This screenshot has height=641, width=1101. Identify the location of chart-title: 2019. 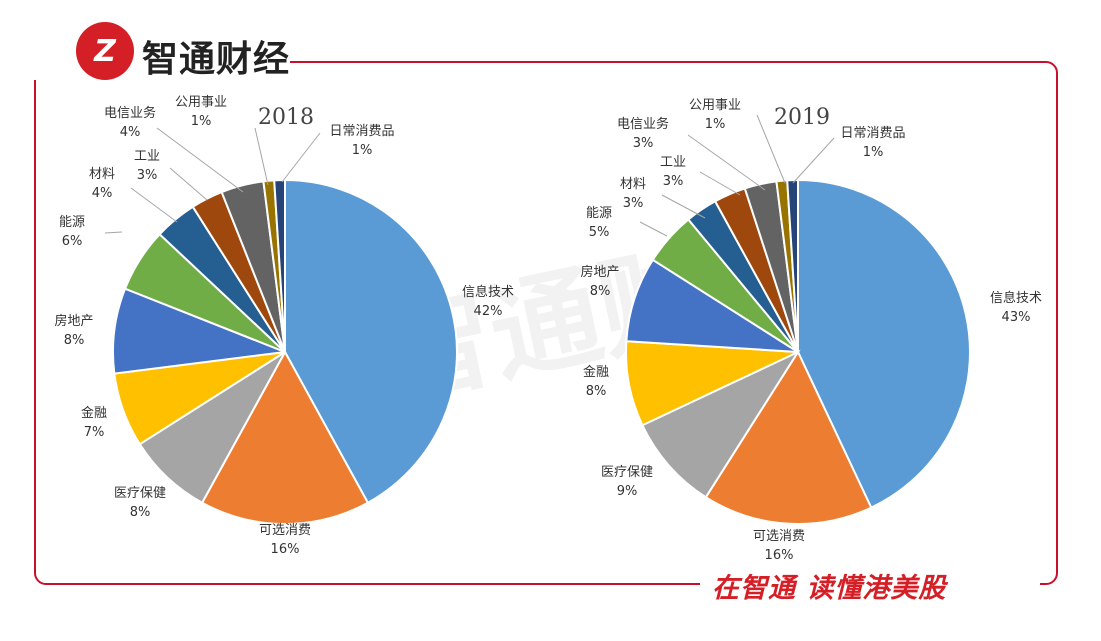
(802, 117).